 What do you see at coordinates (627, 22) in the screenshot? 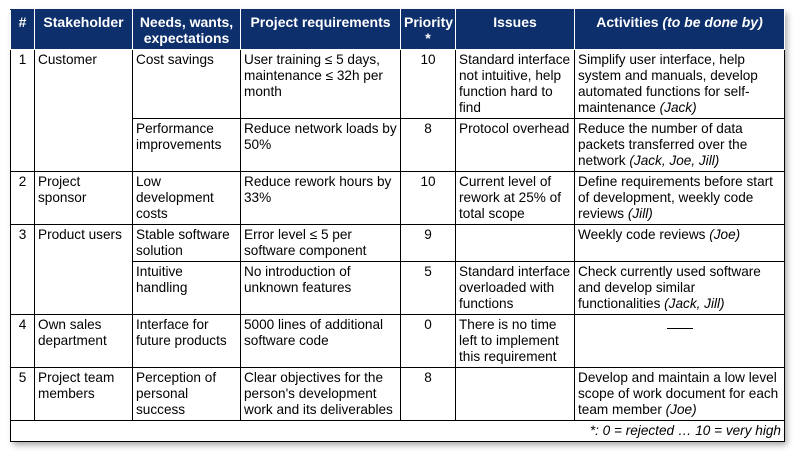
I see `header-activities-label: Activities` at bounding box center [627, 22].